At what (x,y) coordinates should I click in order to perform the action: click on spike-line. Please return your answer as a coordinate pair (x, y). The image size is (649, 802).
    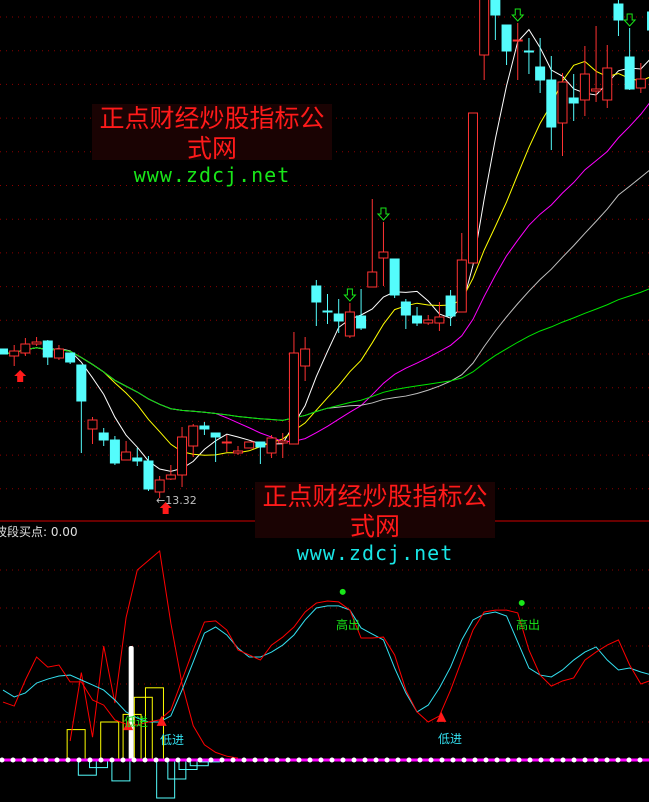
    Looking at the image, I should click on (154, 654).